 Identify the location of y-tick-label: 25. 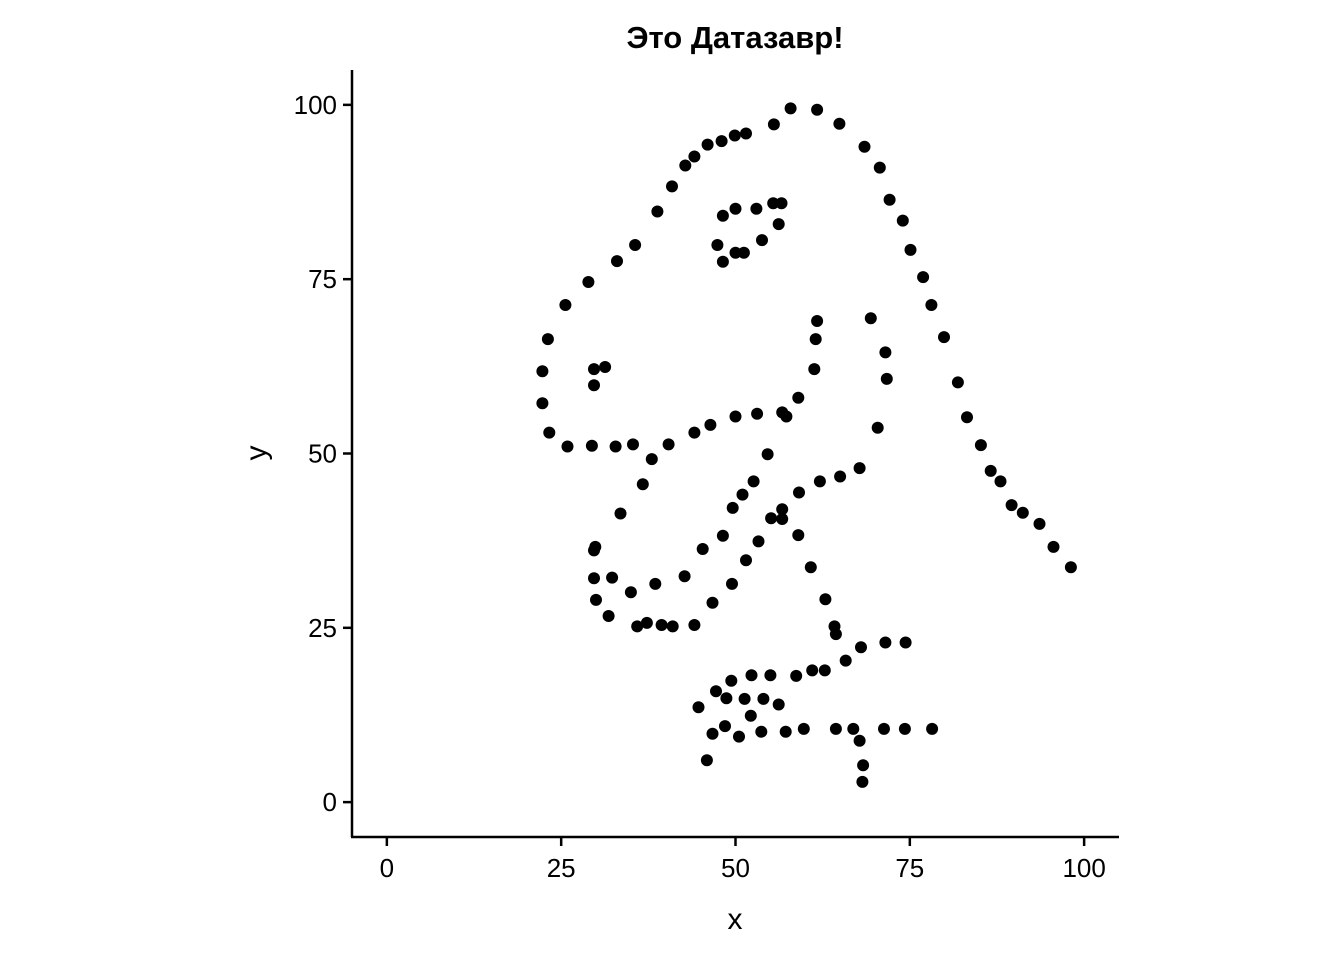
(322, 628).